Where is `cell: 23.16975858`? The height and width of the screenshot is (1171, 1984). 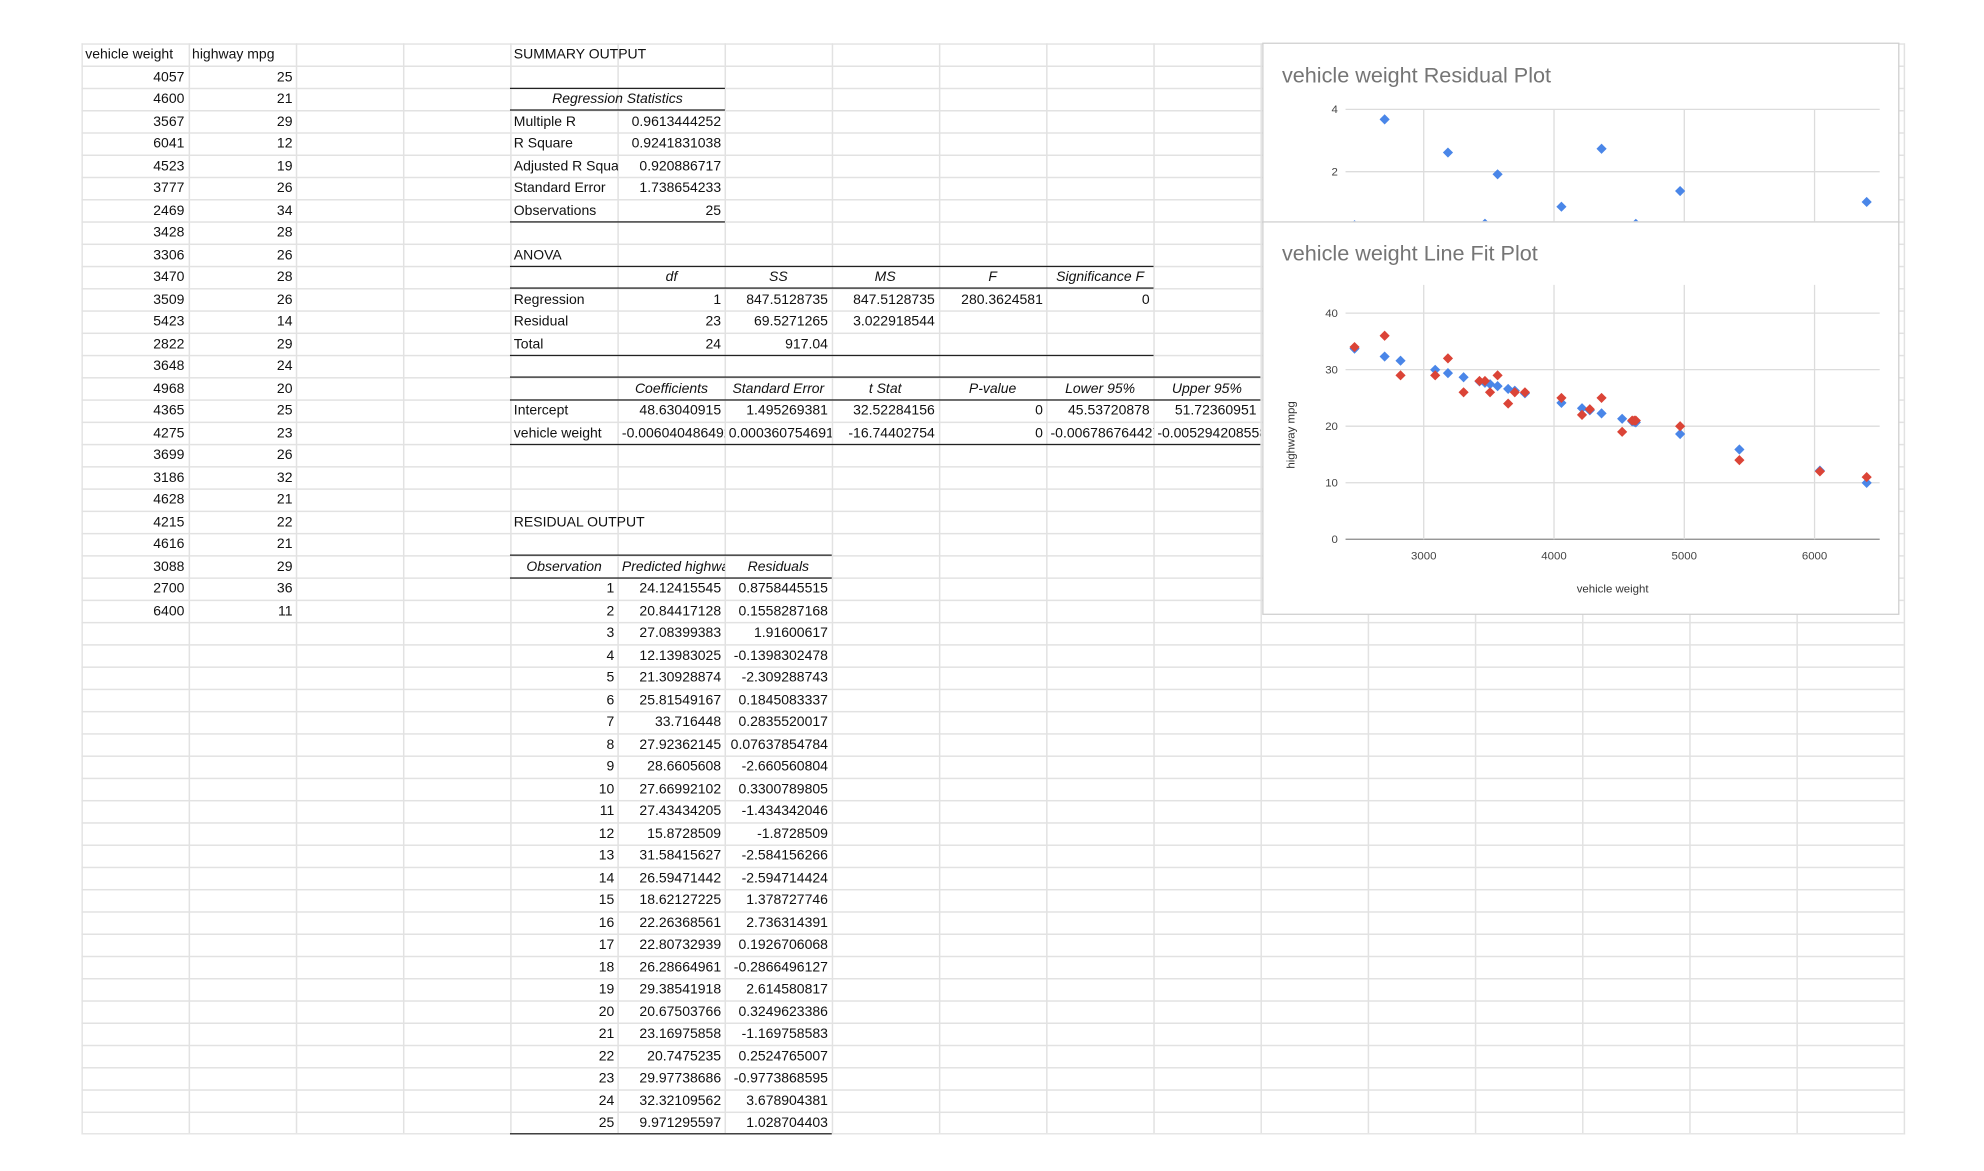
cell: 23.16975858 is located at coordinates (680, 1034).